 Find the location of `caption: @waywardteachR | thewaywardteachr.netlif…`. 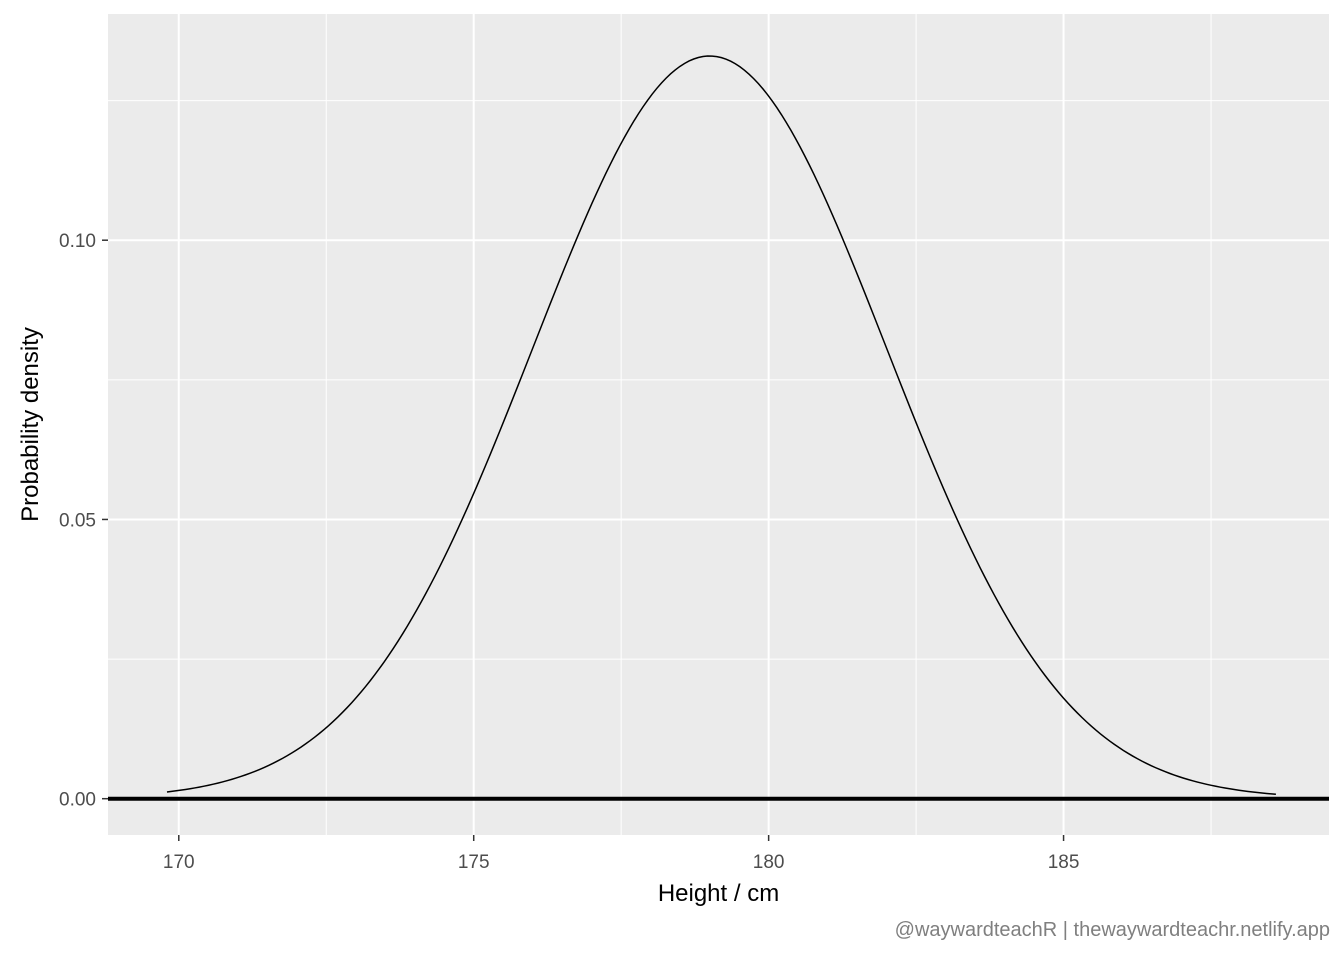

caption: @waywardteachR | thewaywardteachr.netlif… is located at coordinates (1112, 930).